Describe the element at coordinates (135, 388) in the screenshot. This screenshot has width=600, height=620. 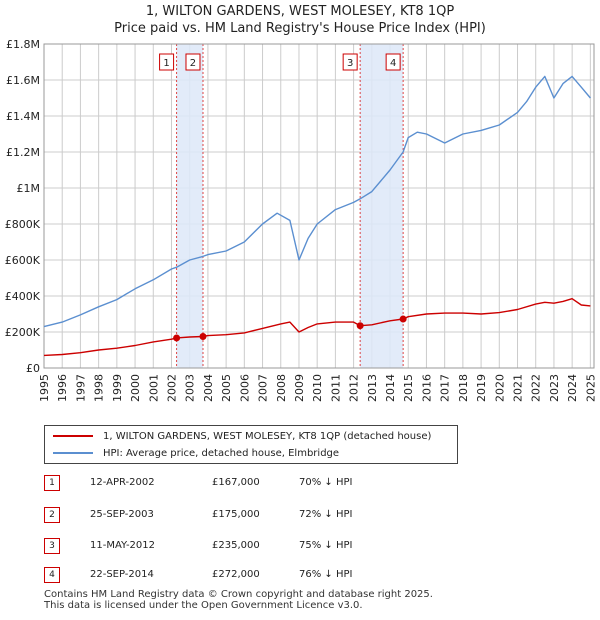
I see `x-tick-label: 2000` at that location.